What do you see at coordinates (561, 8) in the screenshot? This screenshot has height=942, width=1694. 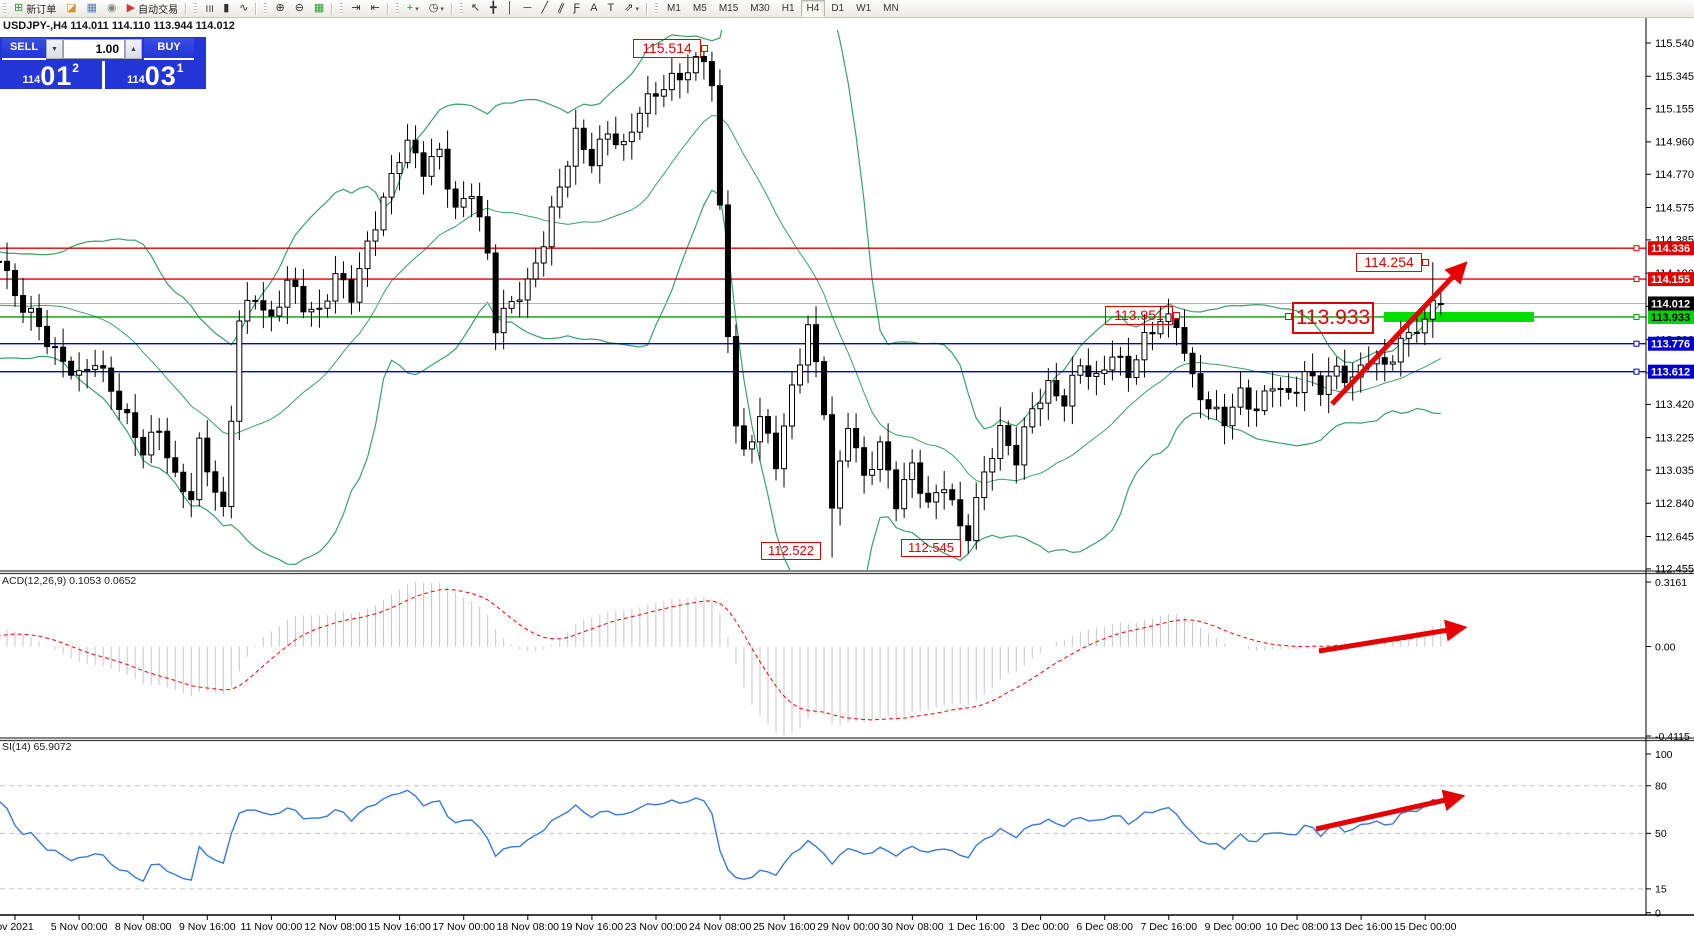 I see `channel-tool: ∥` at bounding box center [561, 8].